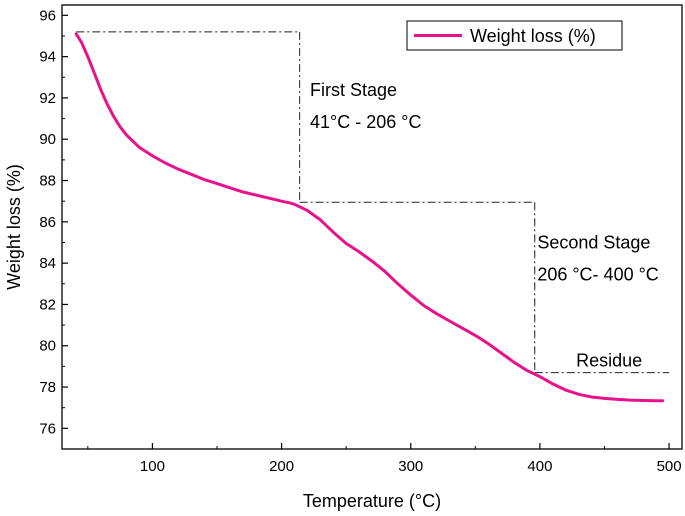  Describe the element at coordinates (47, 98) in the screenshot. I see `y-tick-label: 92` at that location.